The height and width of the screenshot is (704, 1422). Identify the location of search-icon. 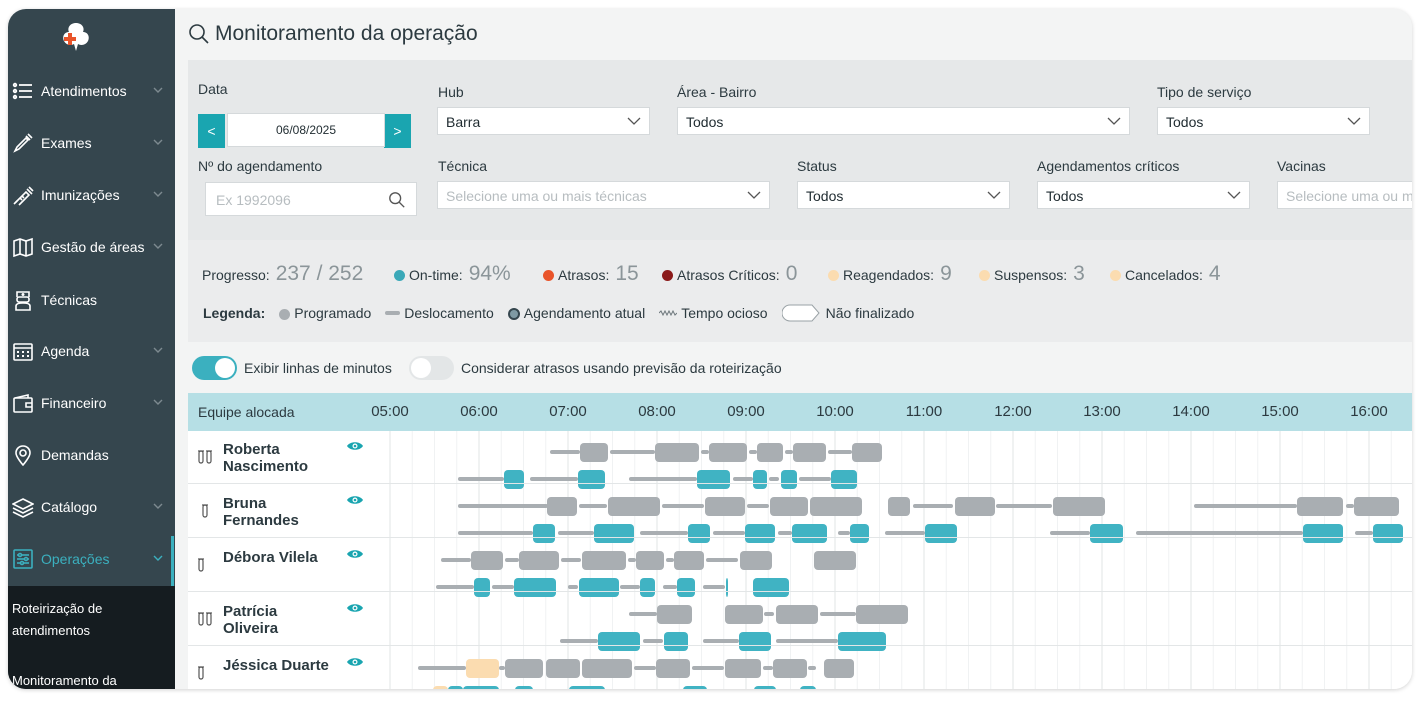
(397, 200).